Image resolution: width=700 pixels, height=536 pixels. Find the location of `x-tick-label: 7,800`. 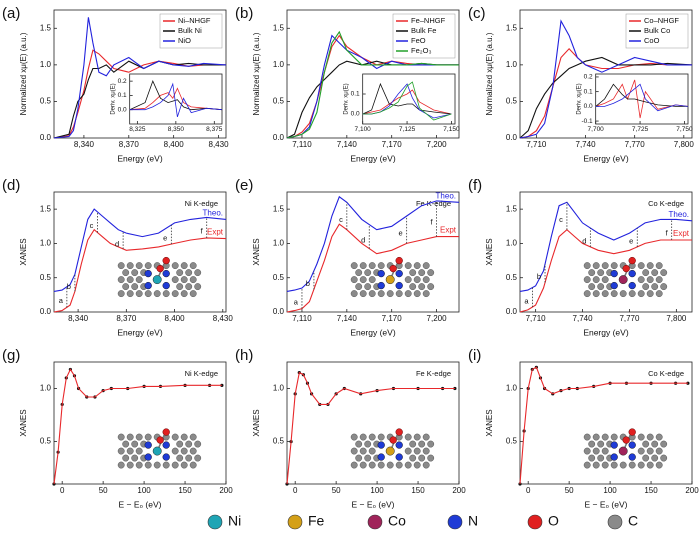

x-tick-label: 7,800 is located at coordinates (676, 318).